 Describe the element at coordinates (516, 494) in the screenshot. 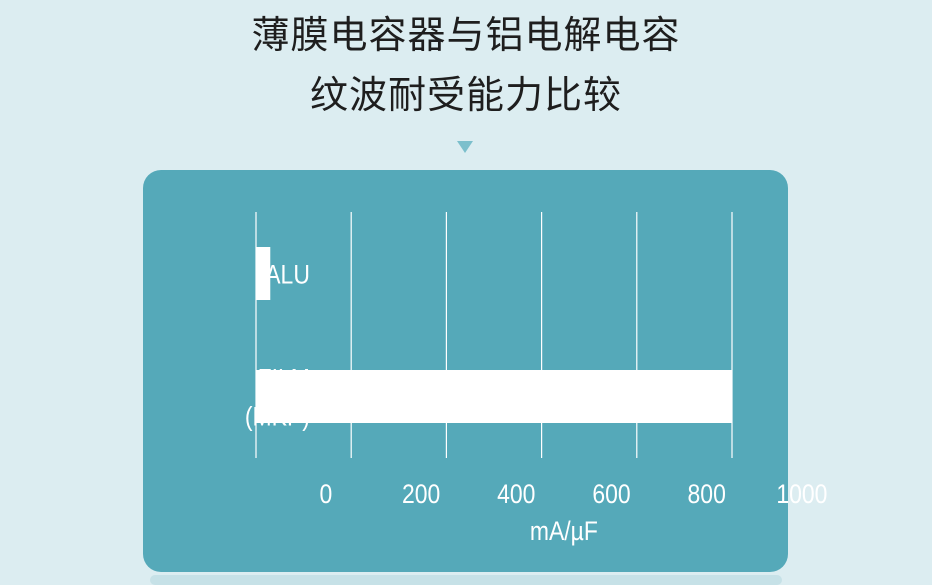

I see `x-tick-label: 400` at that location.